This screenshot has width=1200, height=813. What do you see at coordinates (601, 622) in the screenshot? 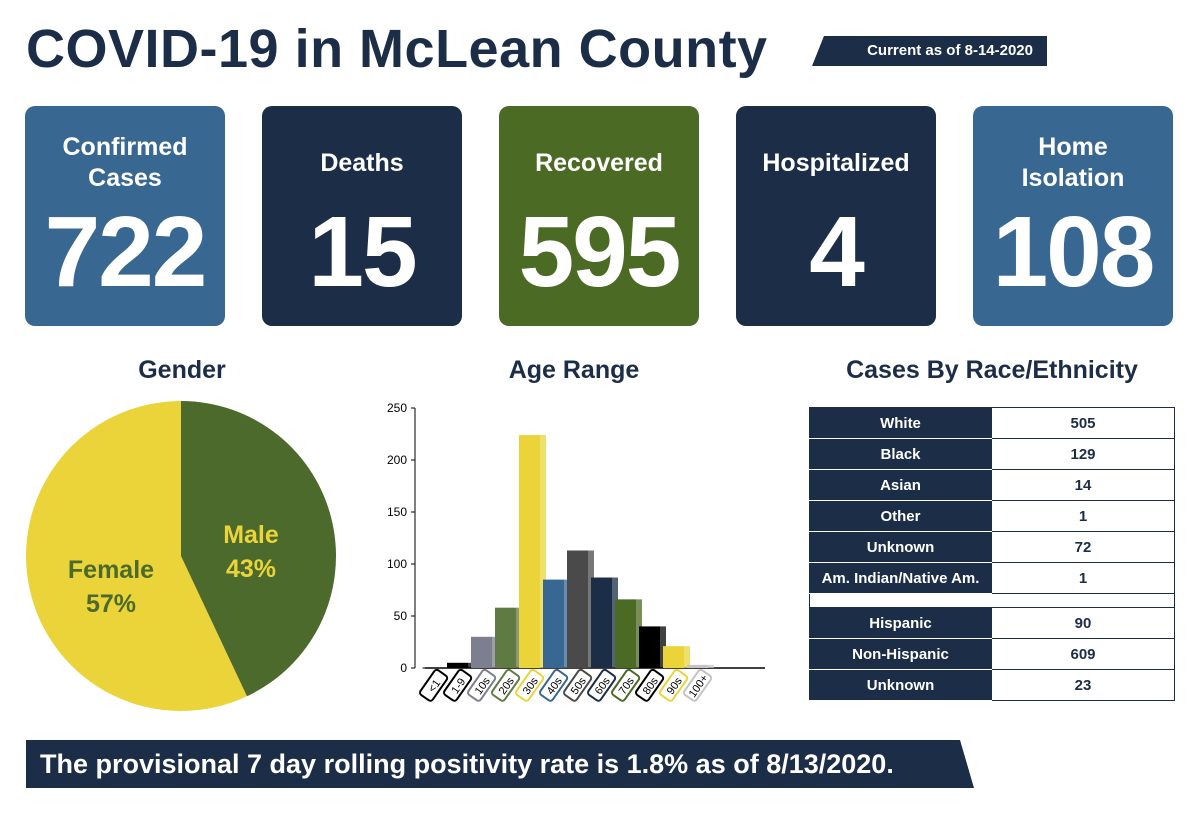
I see `bar-60s` at bounding box center [601, 622].